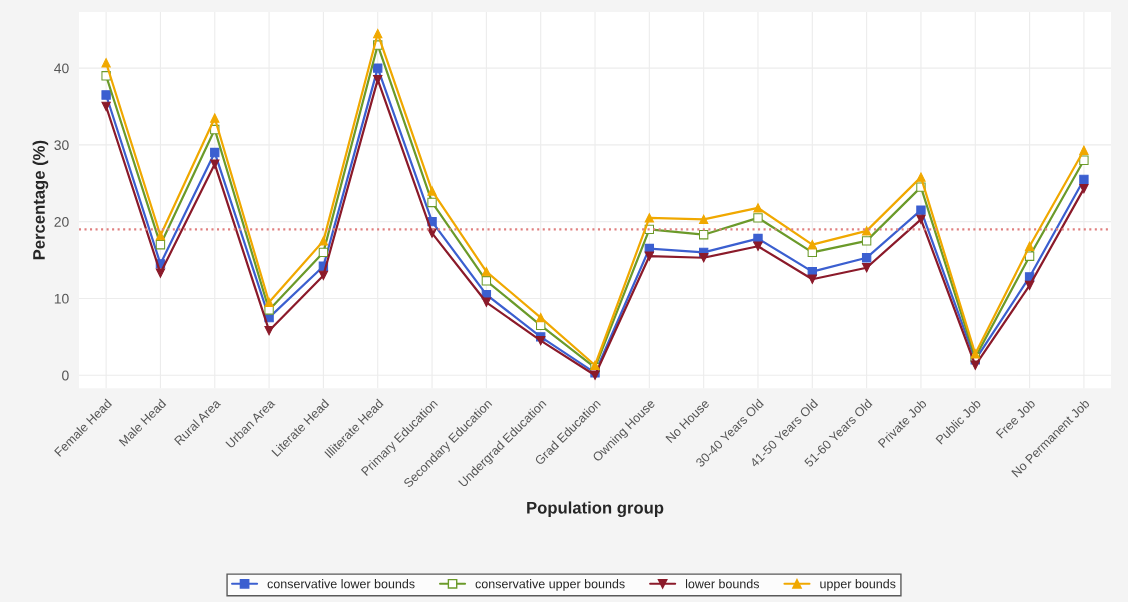 This screenshot has height=602, width=1128. What do you see at coordinates (722, 584) in the screenshot?
I see `legend-label: lower bounds` at bounding box center [722, 584].